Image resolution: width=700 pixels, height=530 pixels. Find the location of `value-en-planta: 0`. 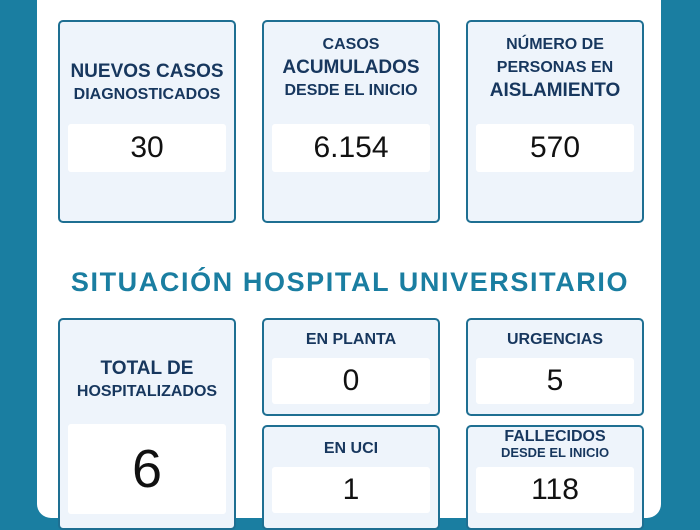

value-en-planta: 0 is located at coordinates (351, 381).